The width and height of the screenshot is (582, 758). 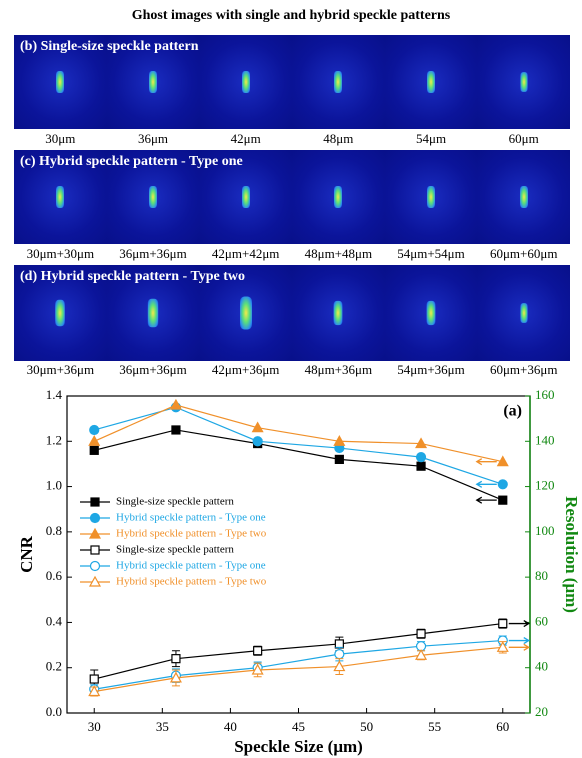 I want to click on image-caption: 42μm+42μm, so click(x=245, y=253).